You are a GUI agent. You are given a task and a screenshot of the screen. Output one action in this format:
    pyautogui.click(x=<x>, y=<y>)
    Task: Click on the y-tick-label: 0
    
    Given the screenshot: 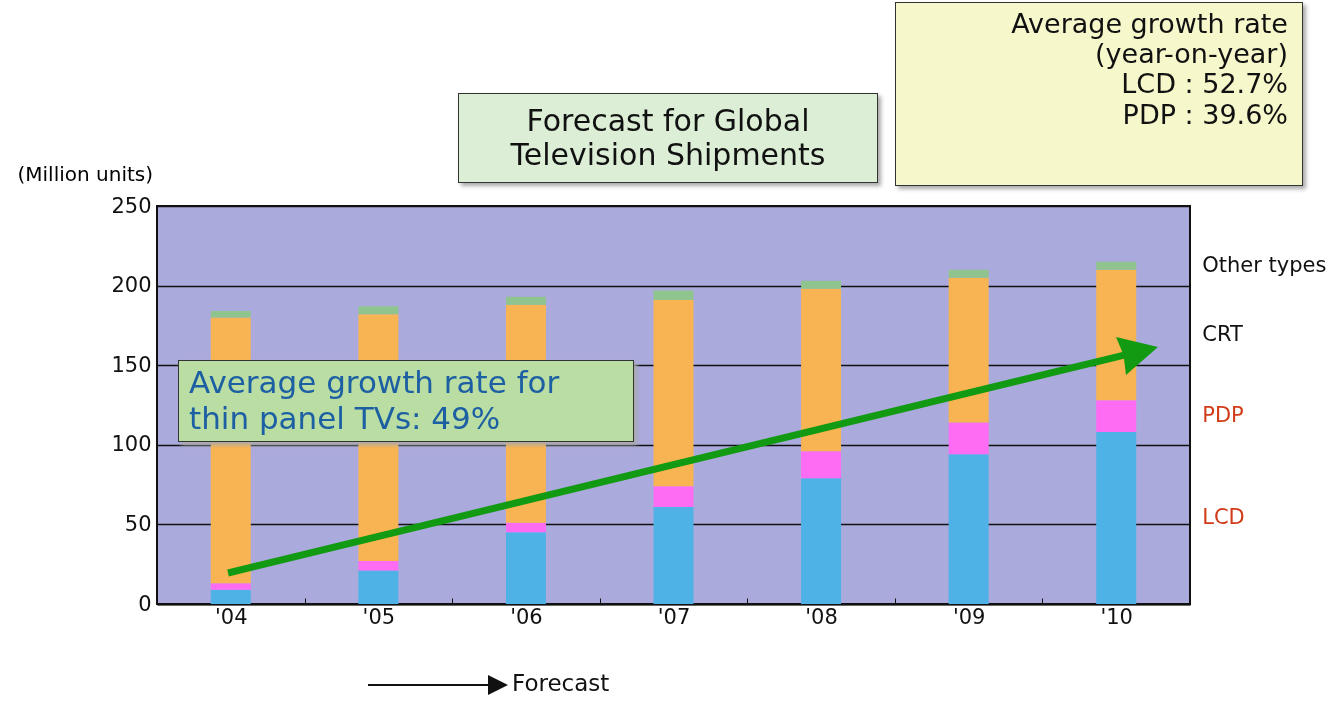 What is the action you would take?
    pyautogui.click(x=145, y=603)
    